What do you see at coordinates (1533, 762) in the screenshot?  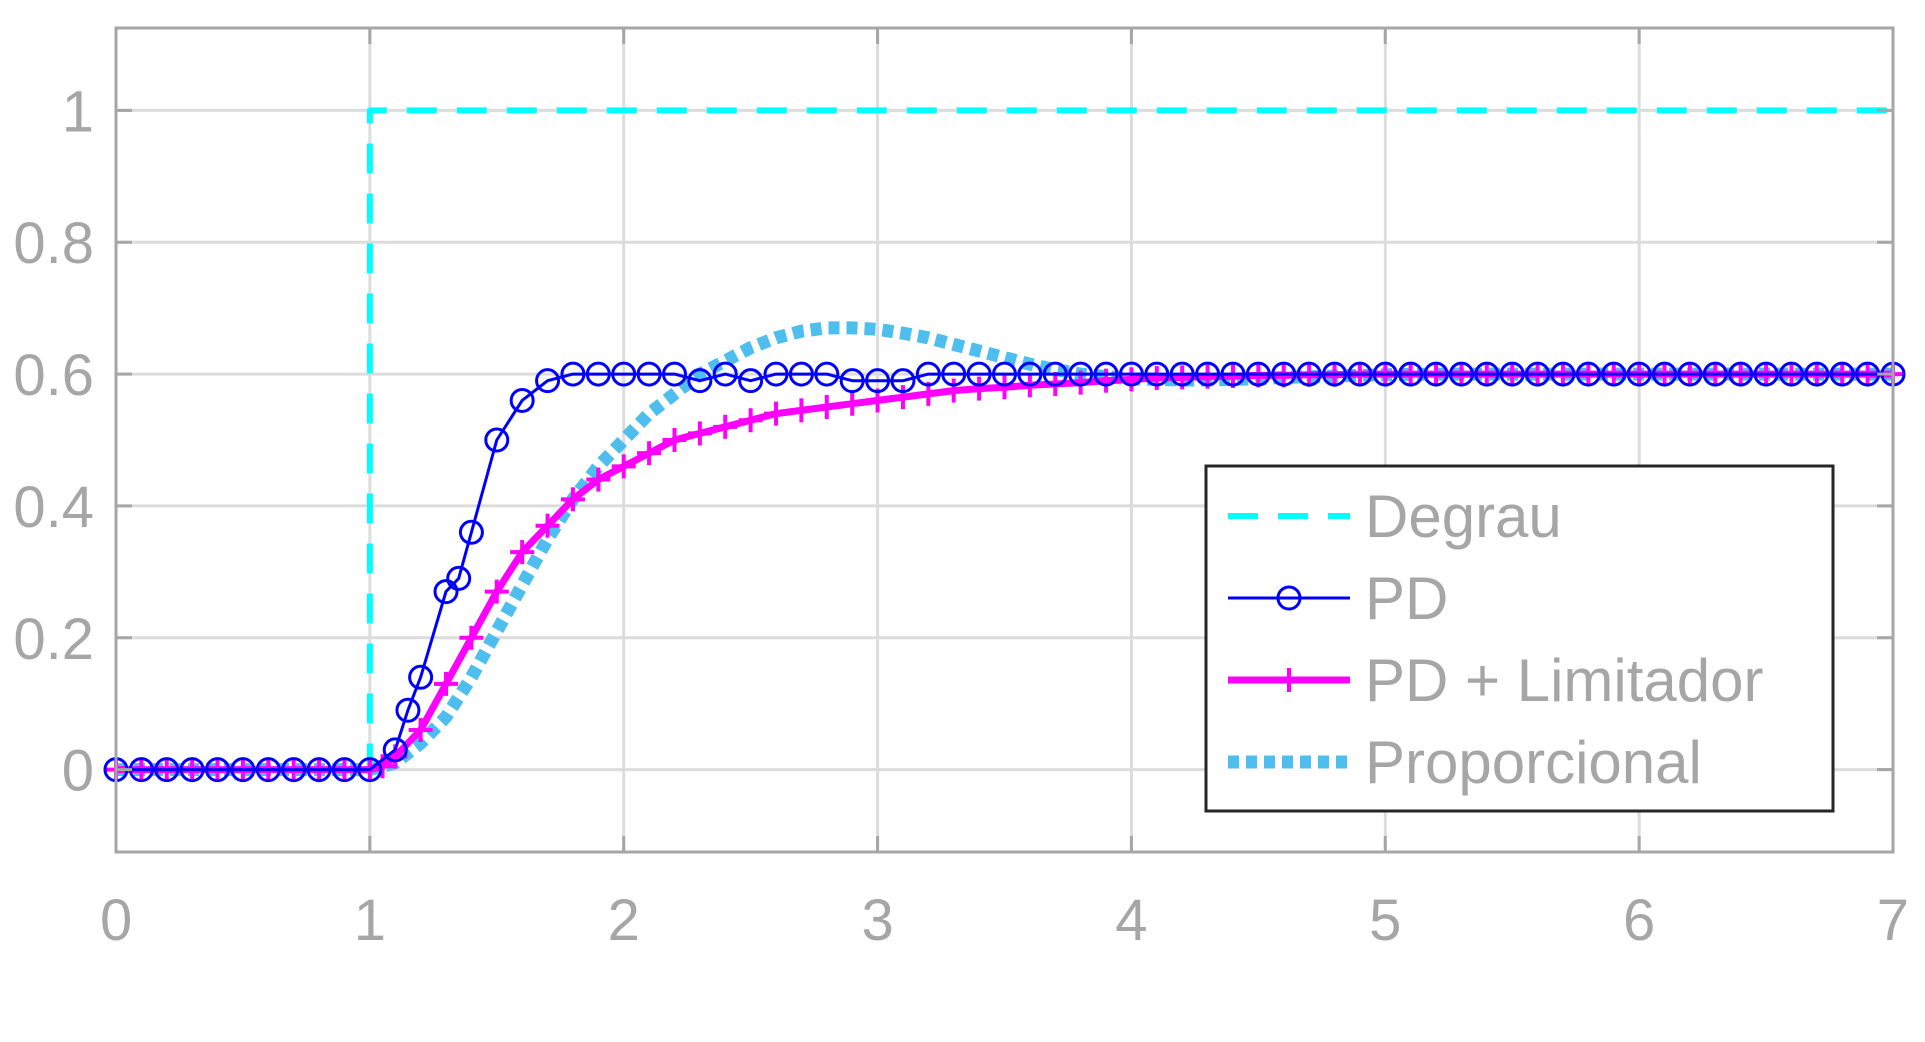 I see `legend-label-proporcional: Proporcional` at bounding box center [1533, 762].